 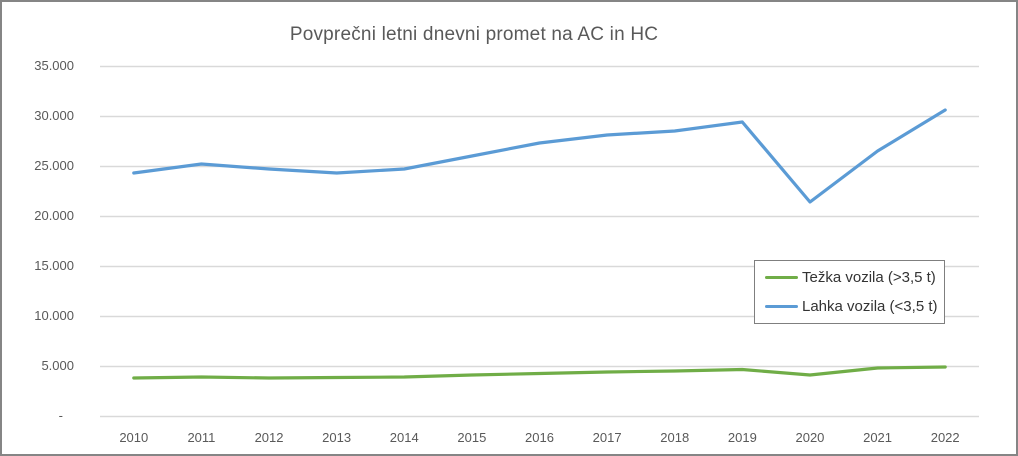 What do you see at coordinates (54, 115) in the screenshot?
I see `y-tick-label: 30.000` at bounding box center [54, 115].